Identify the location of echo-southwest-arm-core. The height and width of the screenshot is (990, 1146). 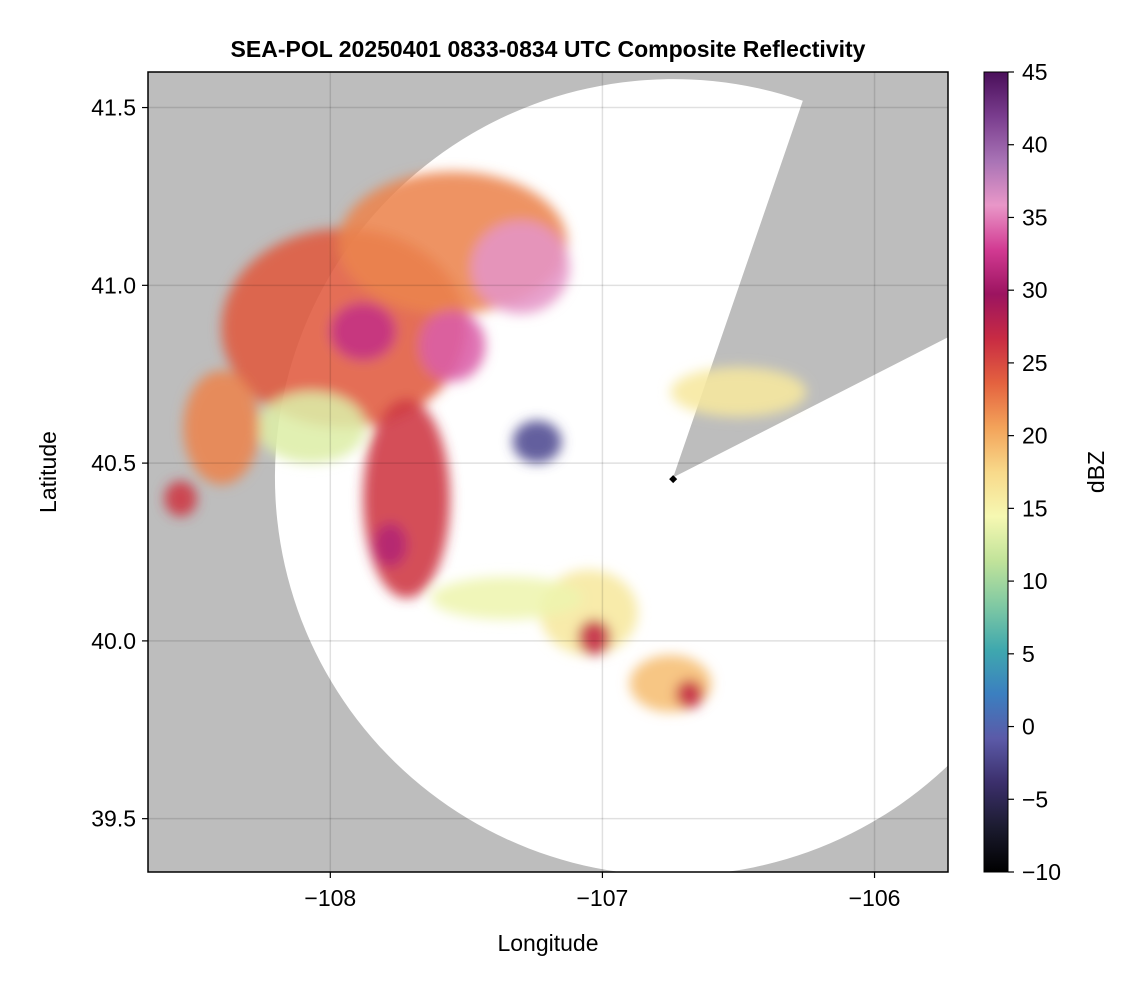
(390, 545).